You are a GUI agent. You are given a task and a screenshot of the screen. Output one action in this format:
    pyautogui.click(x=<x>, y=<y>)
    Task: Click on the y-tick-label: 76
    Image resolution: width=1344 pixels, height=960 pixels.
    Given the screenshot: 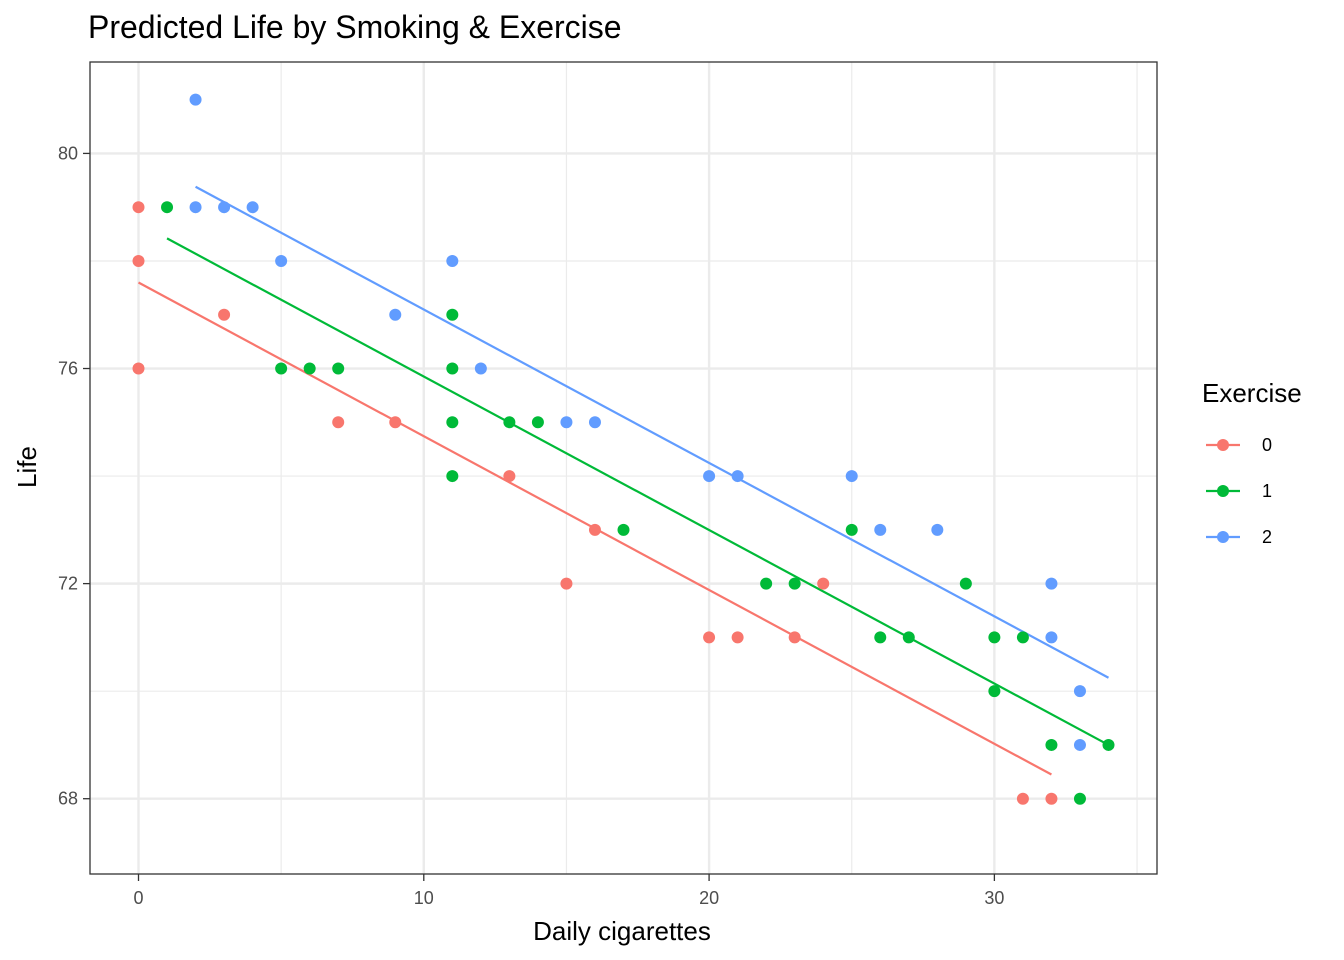 What is the action you would take?
    pyautogui.click(x=68, y=369)
    